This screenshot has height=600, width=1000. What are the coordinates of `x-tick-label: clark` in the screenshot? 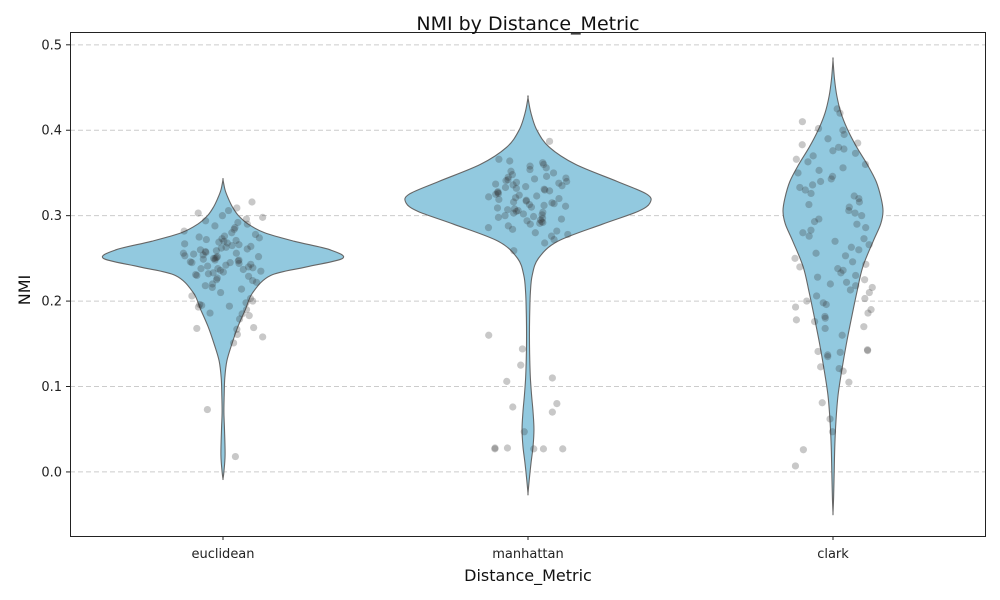 It's located at (833, 554).